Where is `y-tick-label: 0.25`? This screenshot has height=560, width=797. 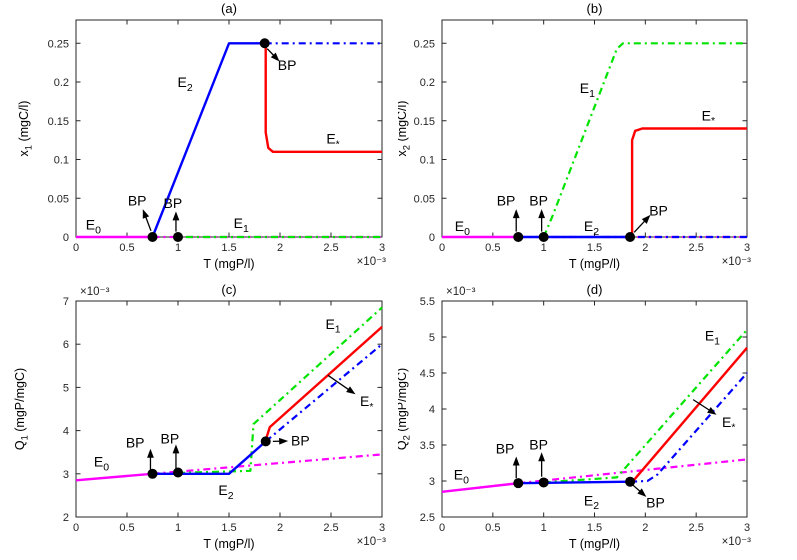
y-tick-label: 0.25 is located at coordinates (424, 44).